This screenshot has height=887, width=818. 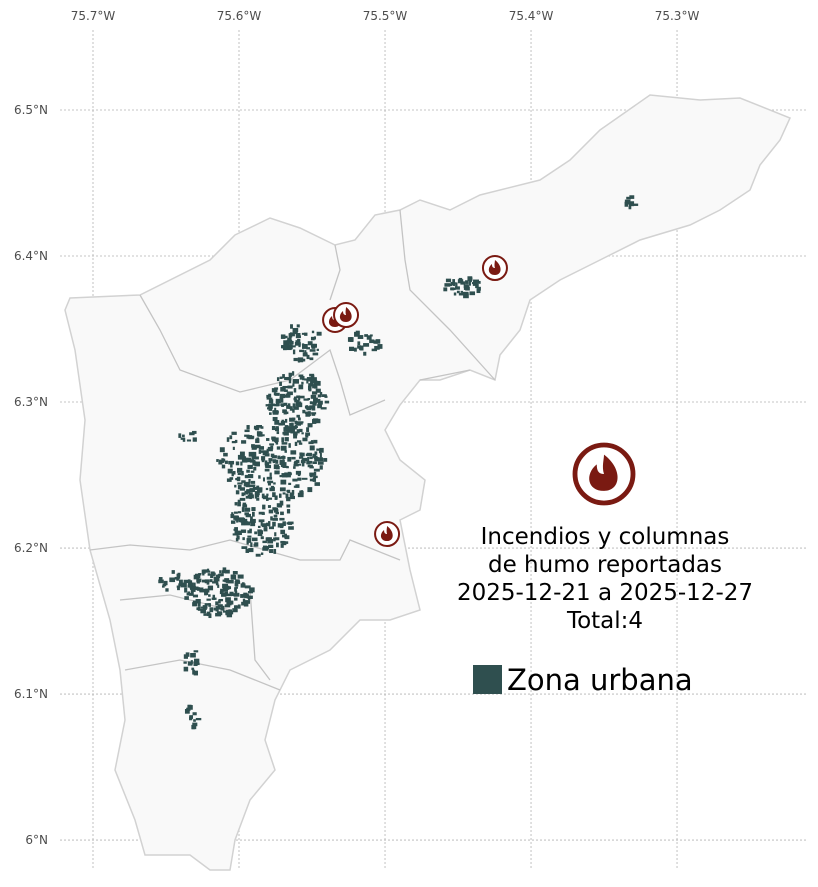 What do you see at coordinates (604, 621) in the screenshot?
I see `legend-title: Total:4` at bounding box center [604, 621].